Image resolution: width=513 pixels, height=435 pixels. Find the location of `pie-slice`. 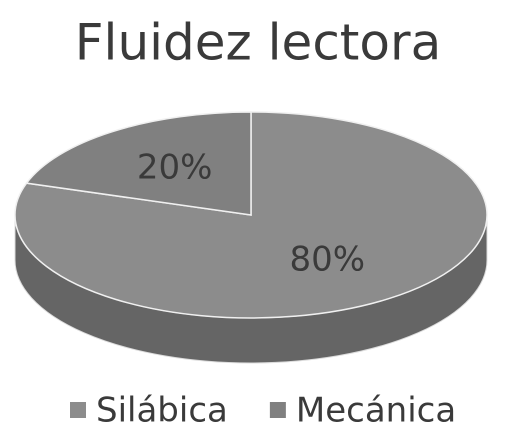

pie-slice is located at coordinates (138, 163).